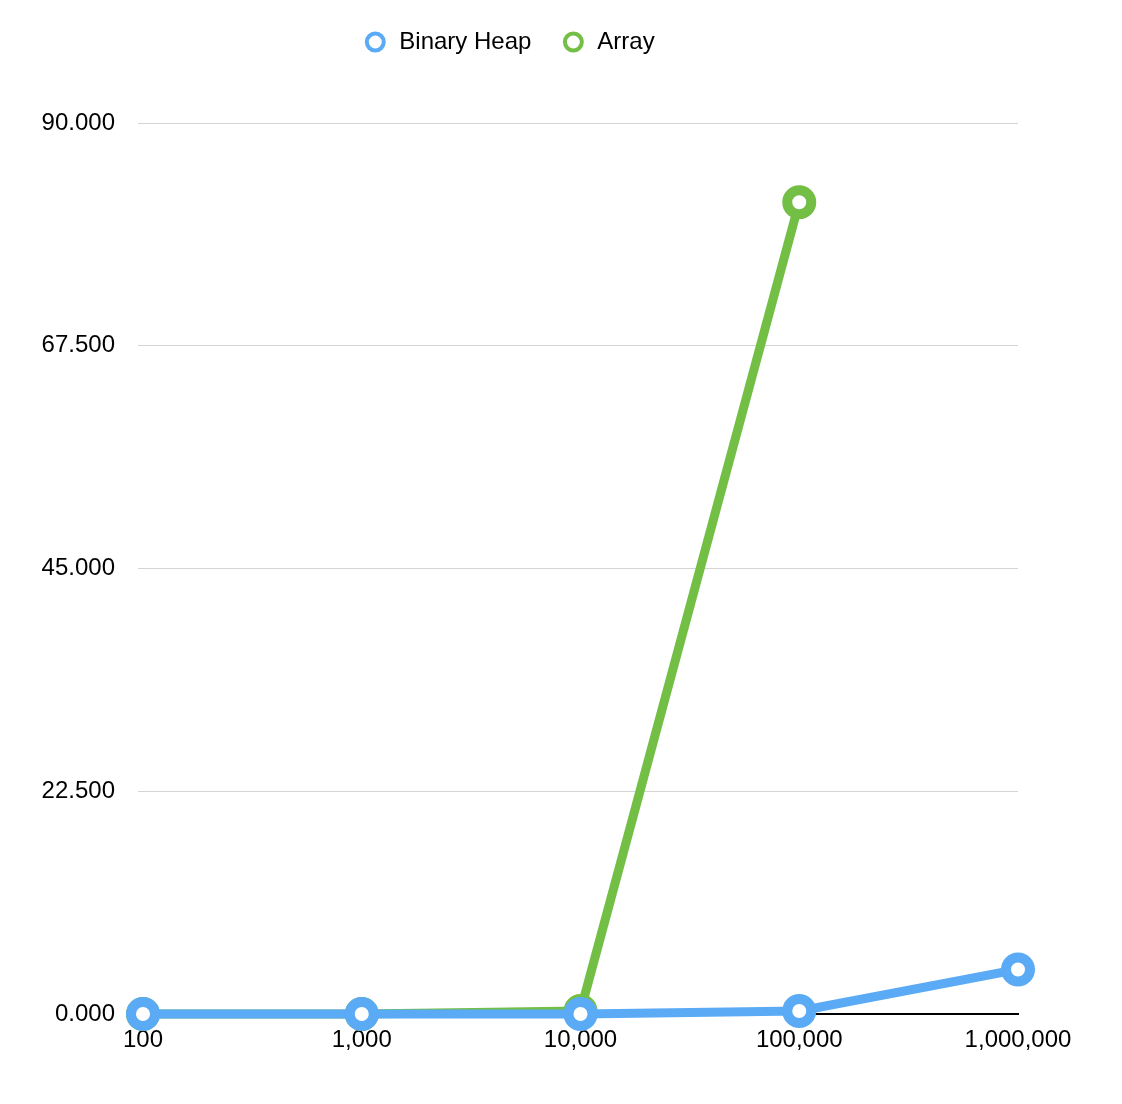  I want to click on x-tick-label: 100,000, so click(799, 1039).